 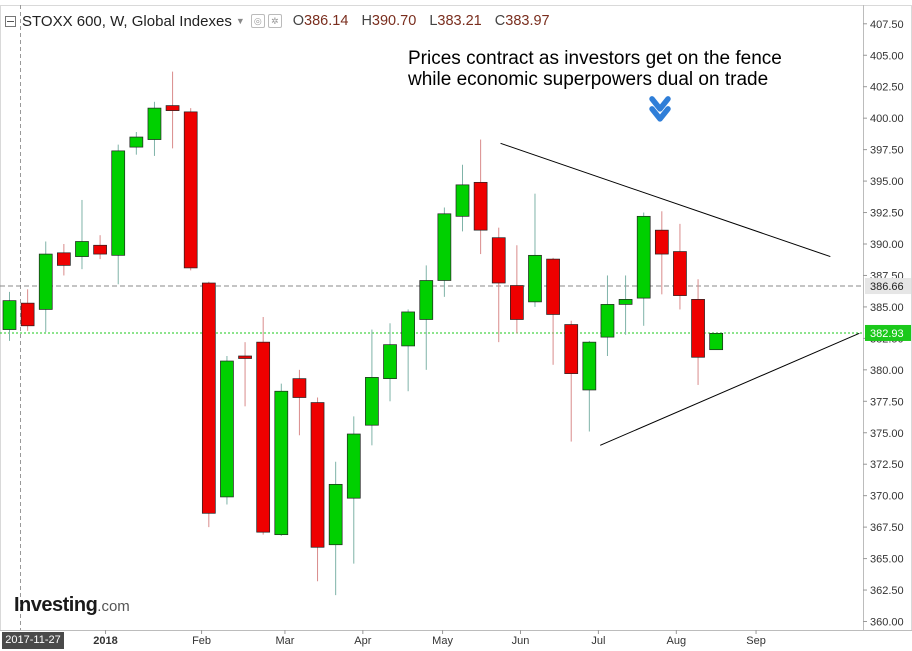 I want to click on price-tick-label: 370.00, so click(x=887, y=497).